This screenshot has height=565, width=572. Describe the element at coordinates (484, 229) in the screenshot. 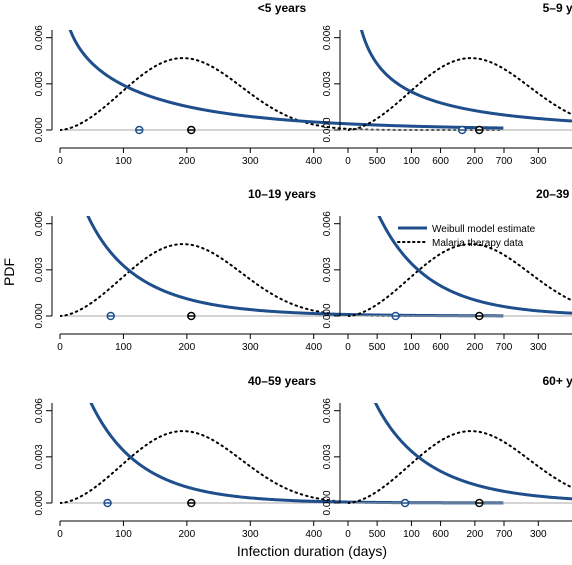

I see `legend-weibull-label: Weibull model estimate` at that location.